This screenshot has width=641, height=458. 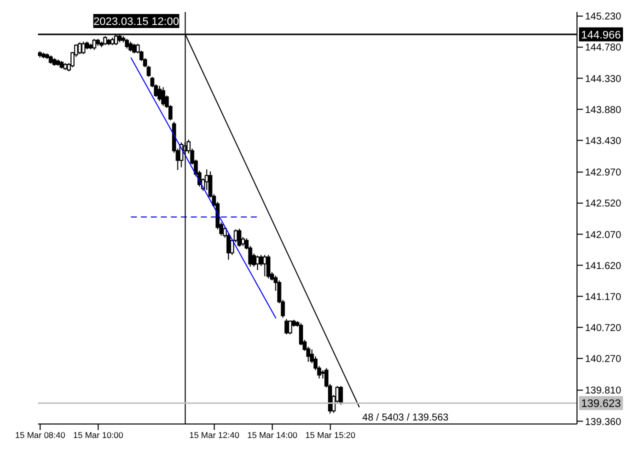 What do you see at coordinates (330, 435) in the screenshot?
I see `x-tick-label: 15 Mar 15:20` at bounding box center [330, 435].